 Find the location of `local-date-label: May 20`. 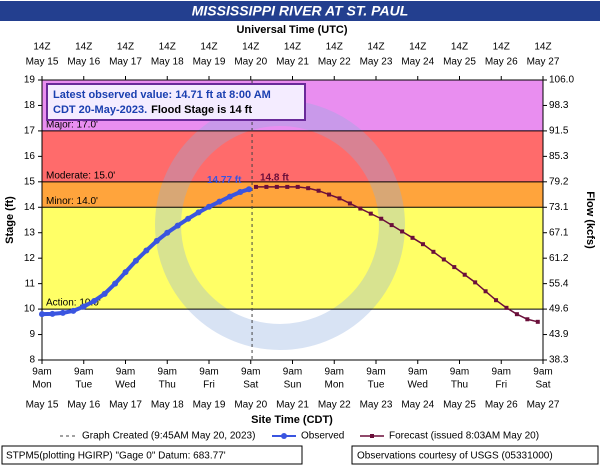

local-date-label: May 20 is located at coordinates (250, 405).